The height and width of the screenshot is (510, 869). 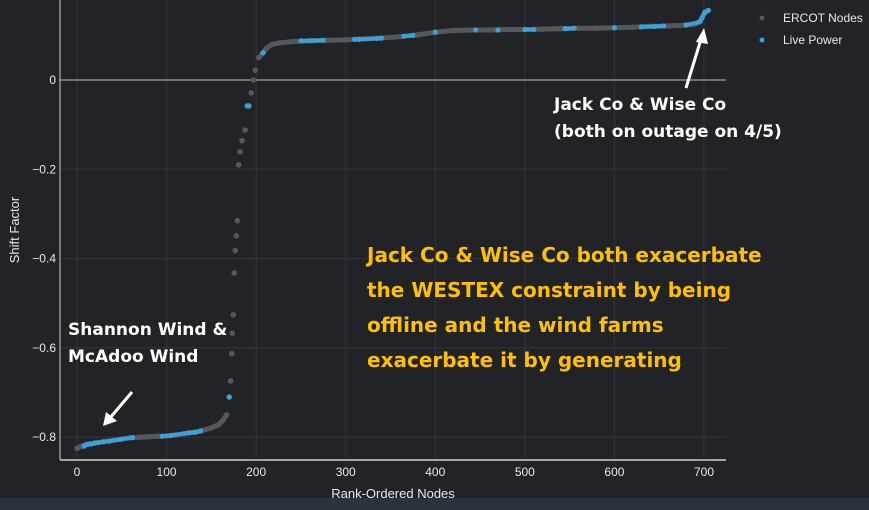 I want to click on arrow-head-jack-wise, so click(x=702, y=36).